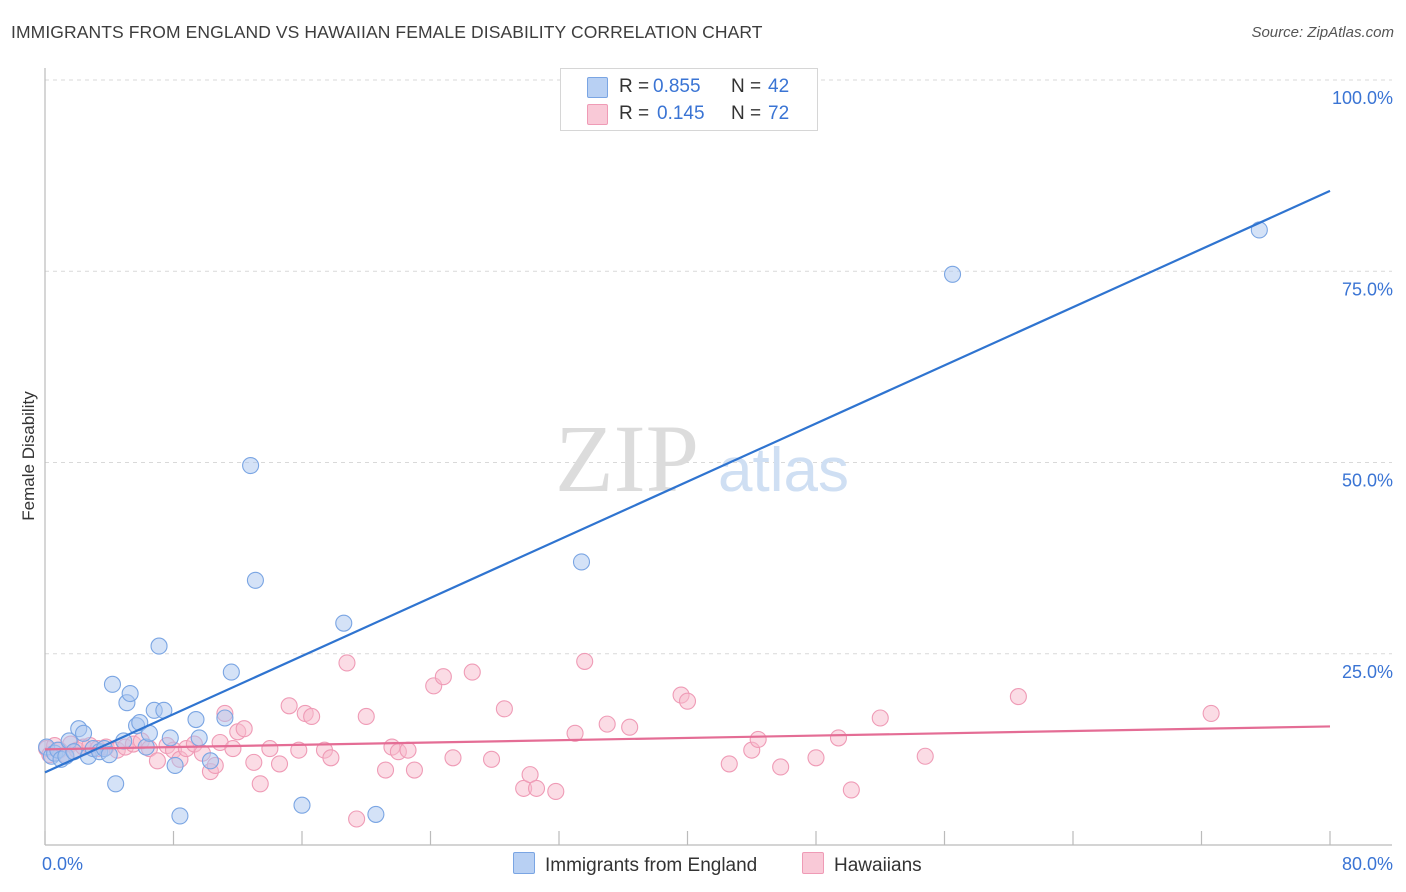  I want to click on hawaiians-swatch, so click(597, 114).